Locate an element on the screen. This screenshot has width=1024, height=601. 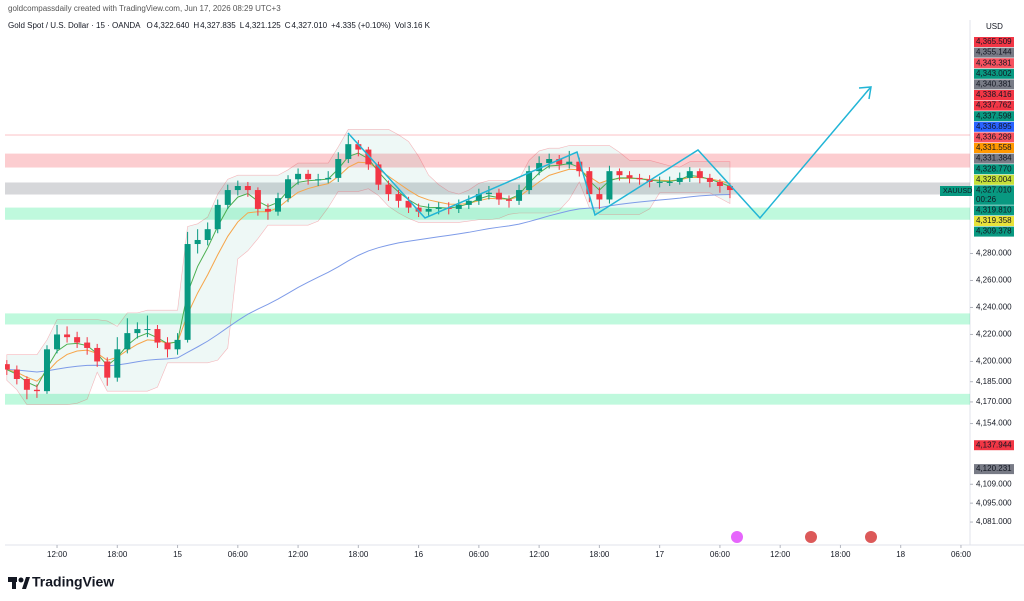
price-tag-label: 4,336.289 is located at coordinates (994, 137).